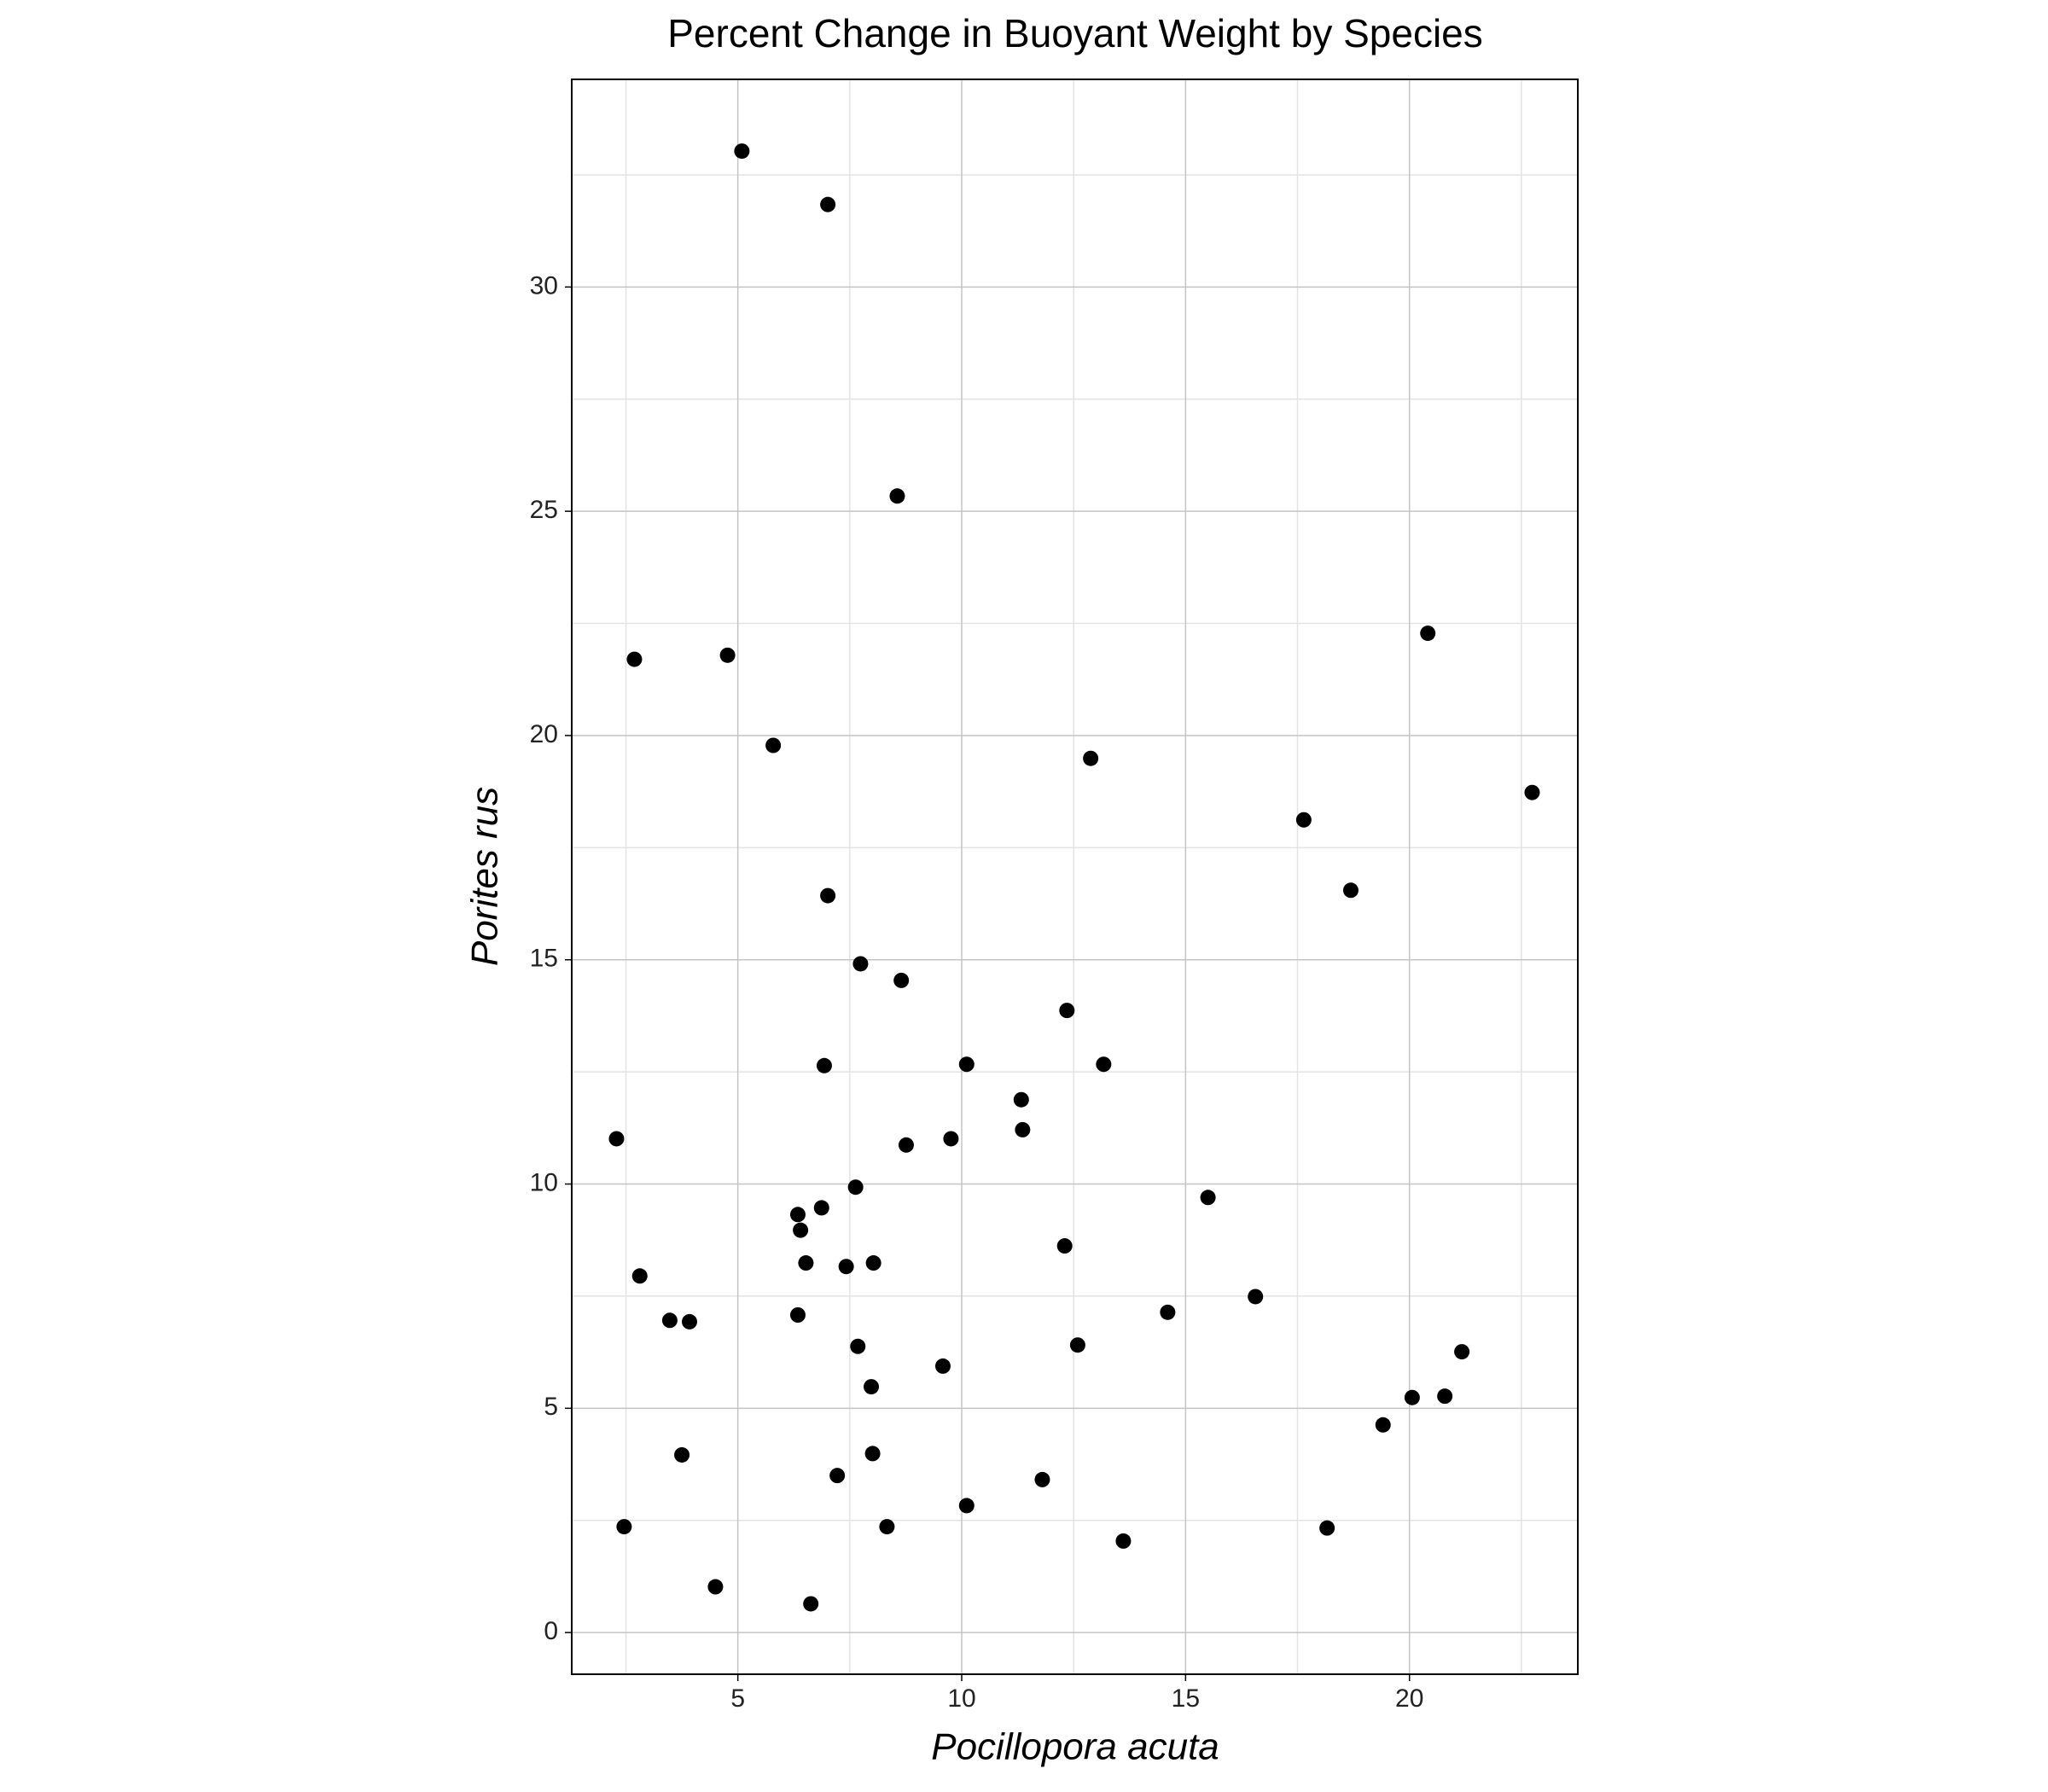  Describe the element at coordinates (544, 1182) in the screenshot. I see `y-tick-label: 10` at that location.